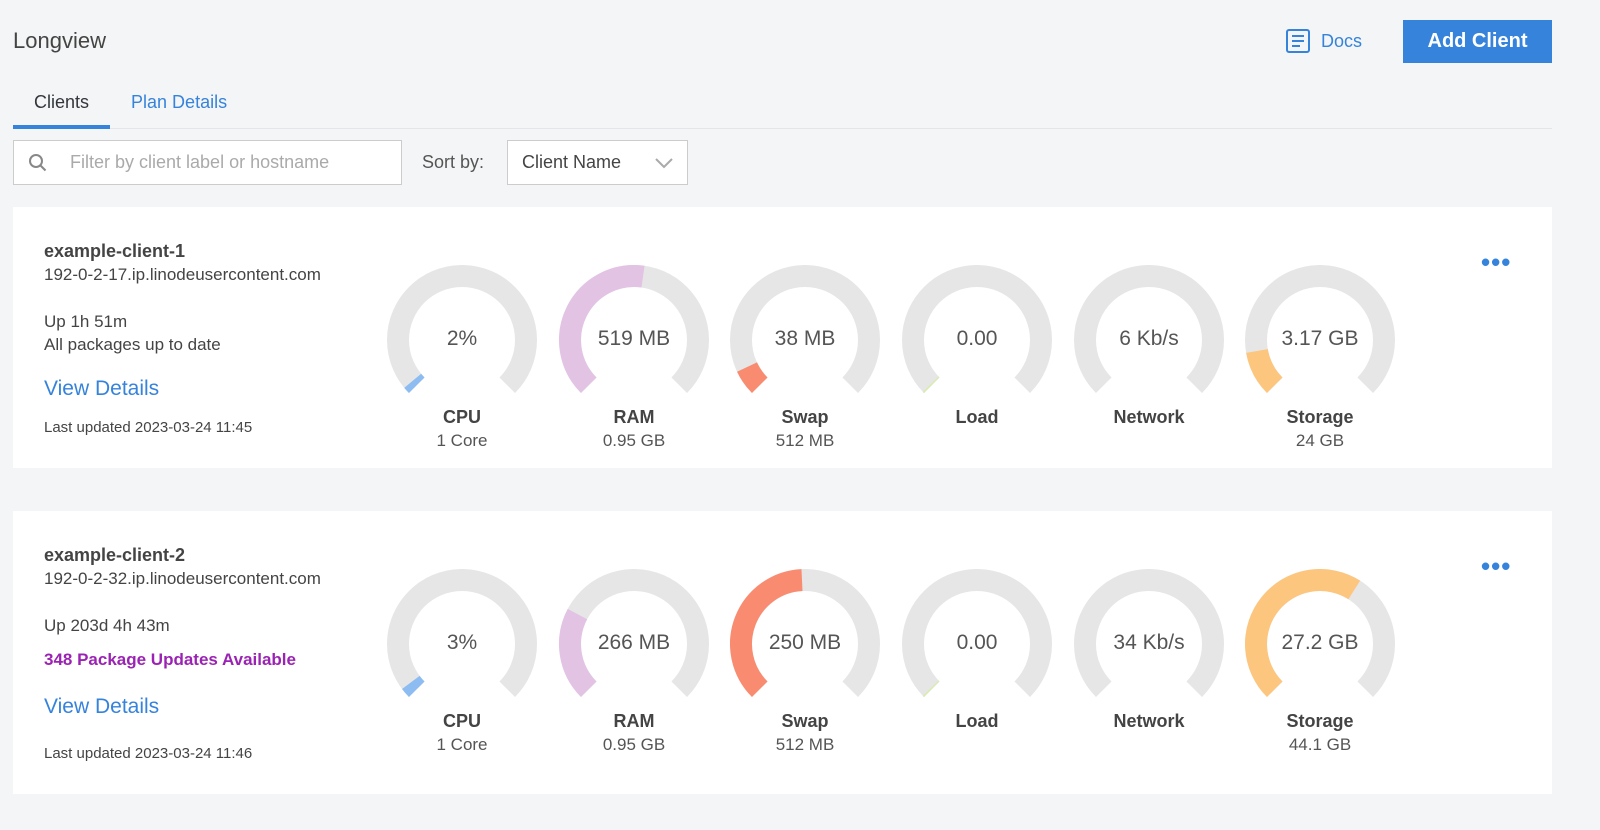 The height and width of the screenshot is (830, 1600). What do you see at coordinates (115, 555) in the screenshot?
I see `client-name: example-client-2` at bounding box center [115, 555].